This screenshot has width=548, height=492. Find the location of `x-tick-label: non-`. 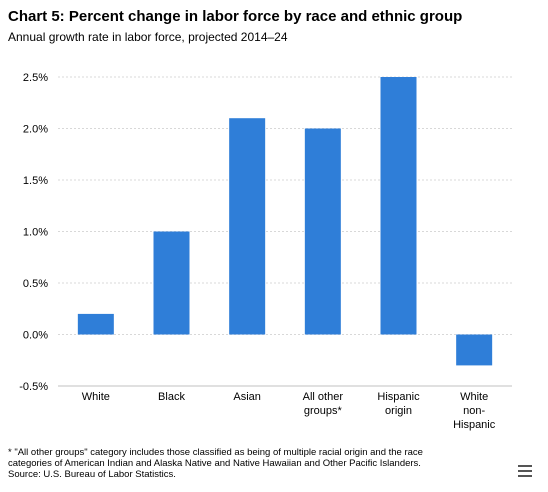

x-tick-label: non- is located at coordinates (474, 411).